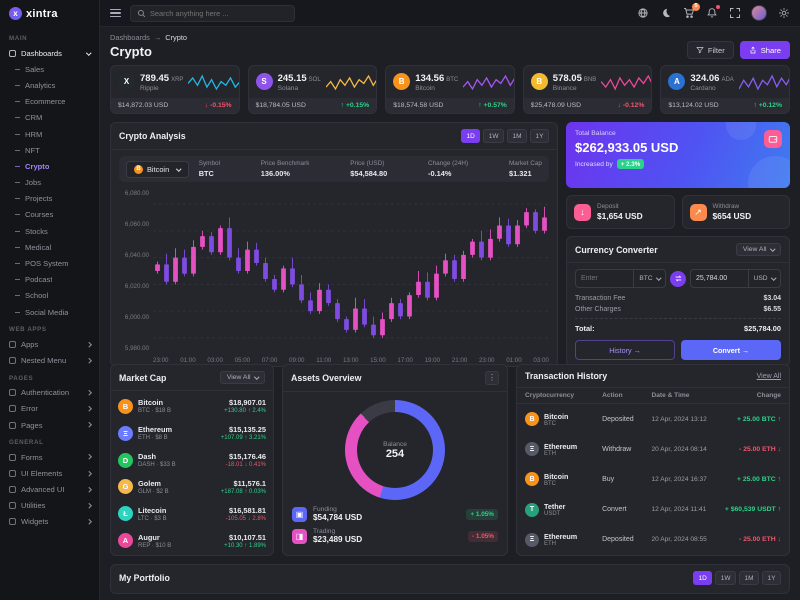 This screenshot has width=800, height=600. I want to click on options-icon: ⋮, so click(492, 378).